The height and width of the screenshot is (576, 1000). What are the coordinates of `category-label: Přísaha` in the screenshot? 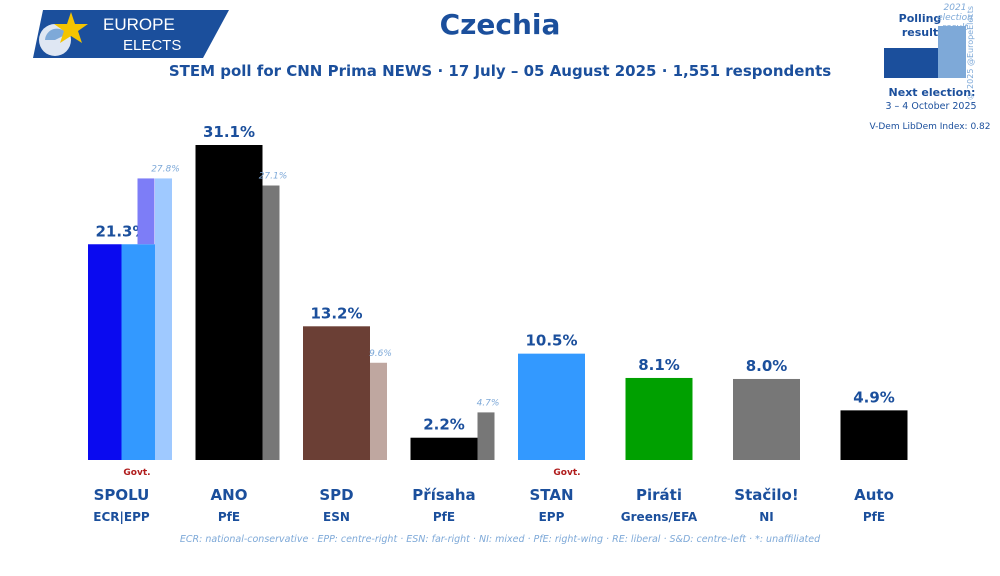 It's located at (443, 495).